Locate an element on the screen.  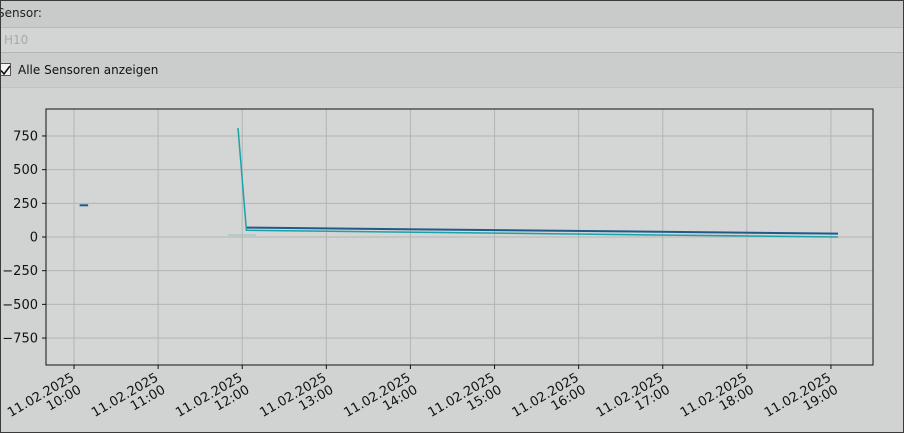
sensor-select-value: H10 is located at coordinates (16, 40).